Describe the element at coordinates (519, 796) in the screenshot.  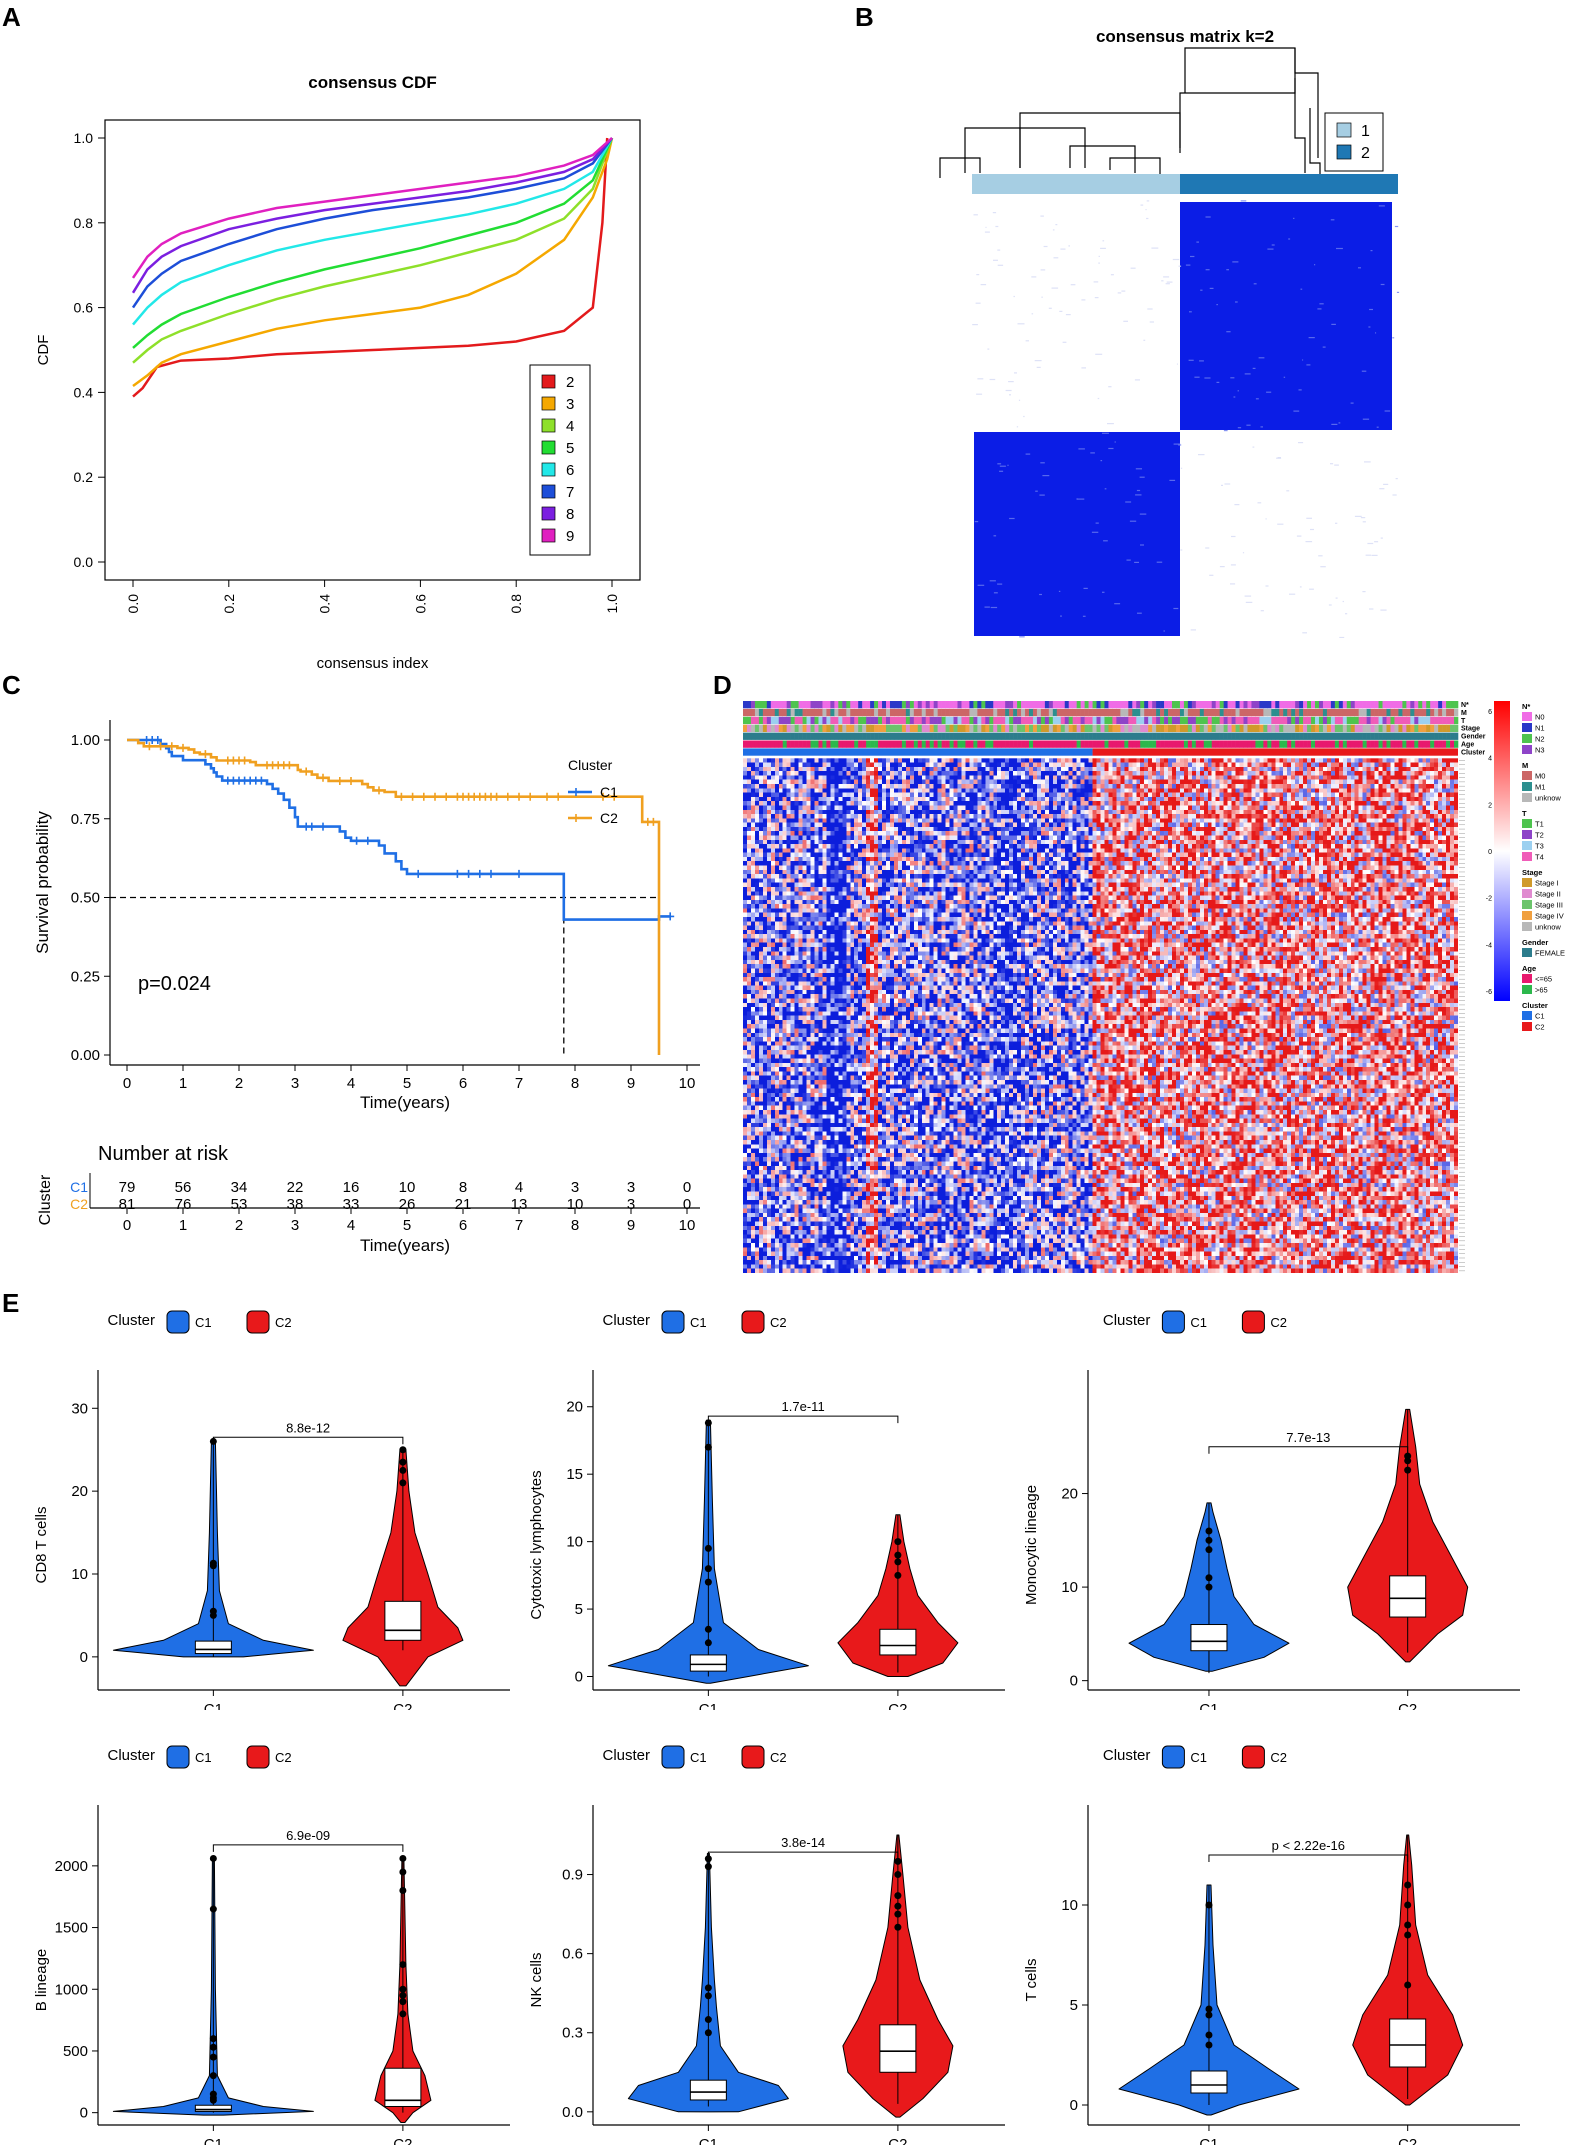
I see `censor-mark` at that location.